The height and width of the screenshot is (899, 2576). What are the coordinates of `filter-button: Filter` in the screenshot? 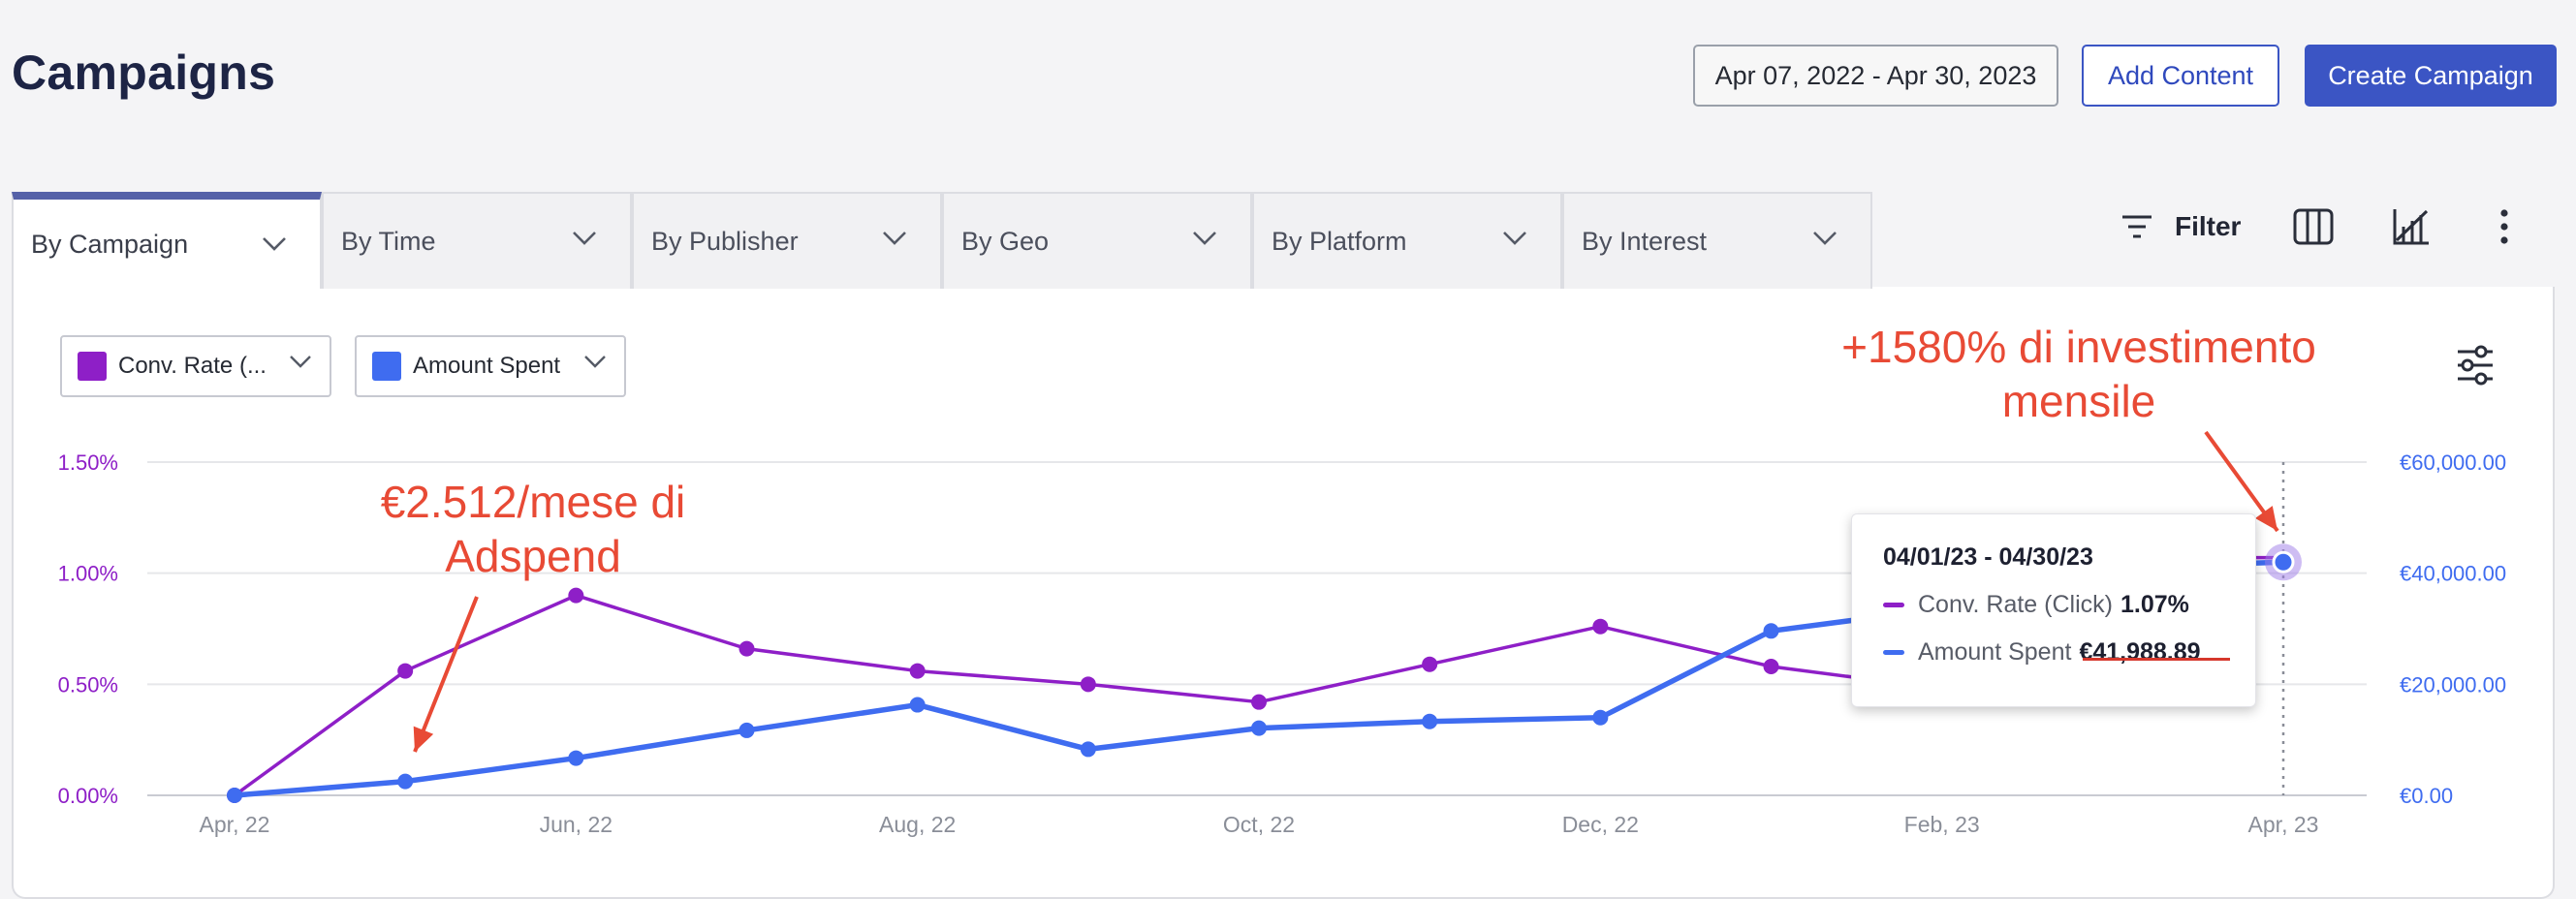 It's located at (2180, 226).